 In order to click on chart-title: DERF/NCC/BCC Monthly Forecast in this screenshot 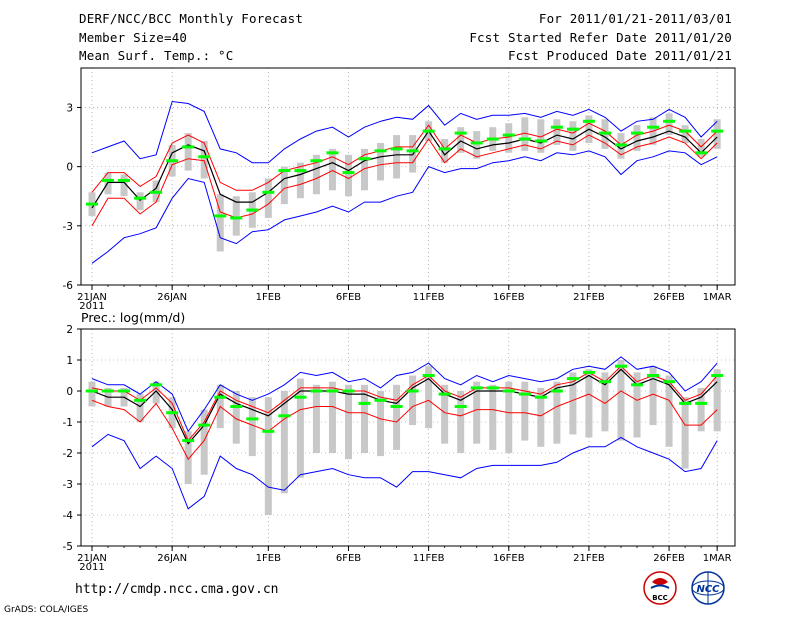, I will do `click(191, 18)`.